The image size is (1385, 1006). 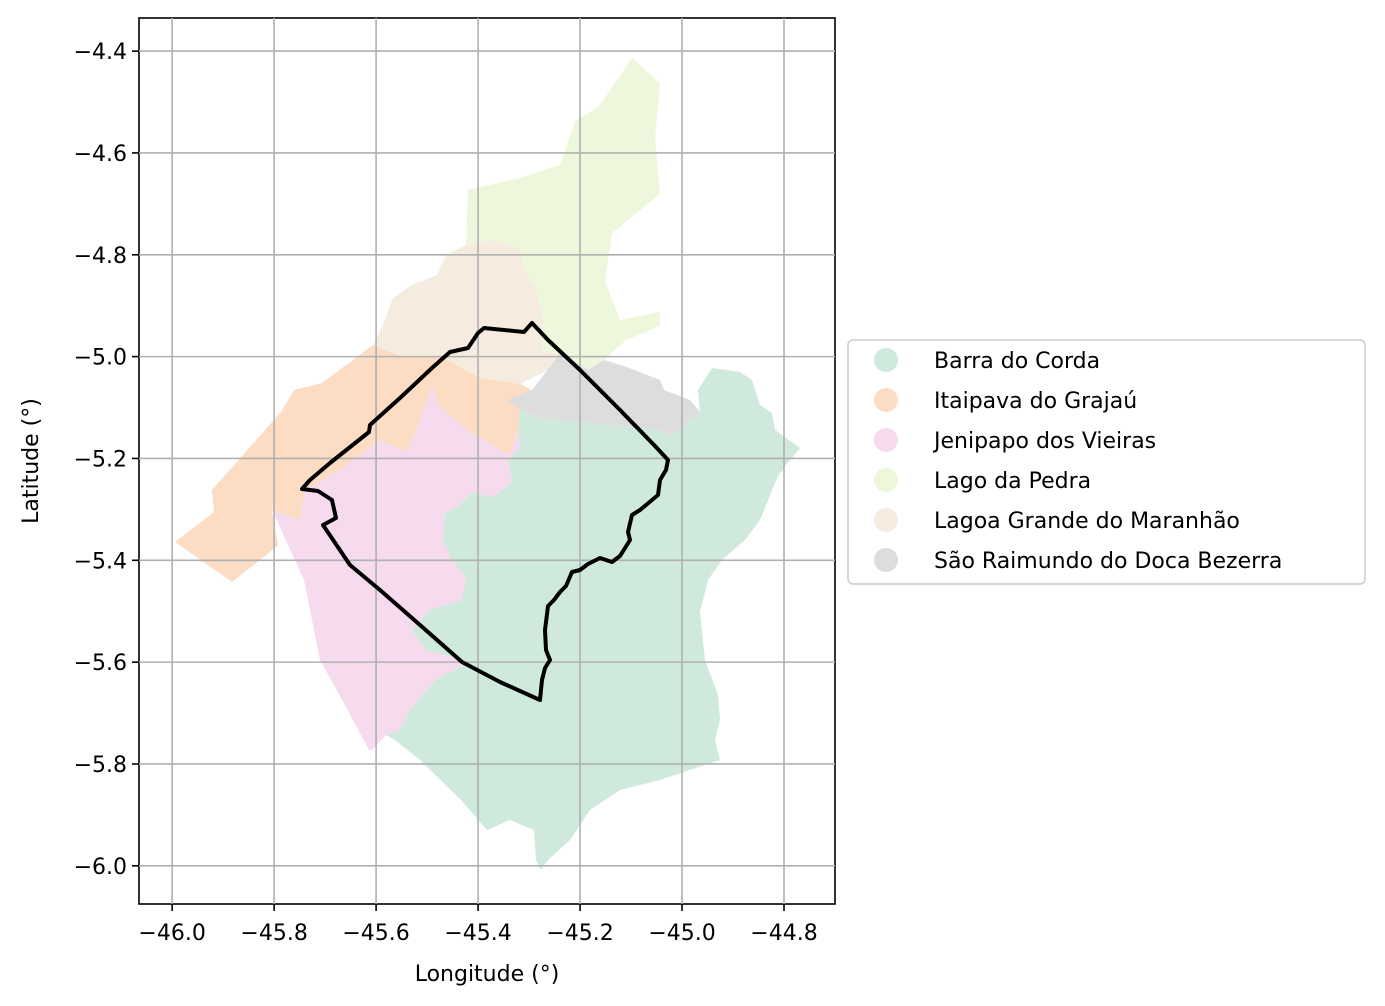 I want to click on y-tick-label: −6.0, so click(x=100, y=867).